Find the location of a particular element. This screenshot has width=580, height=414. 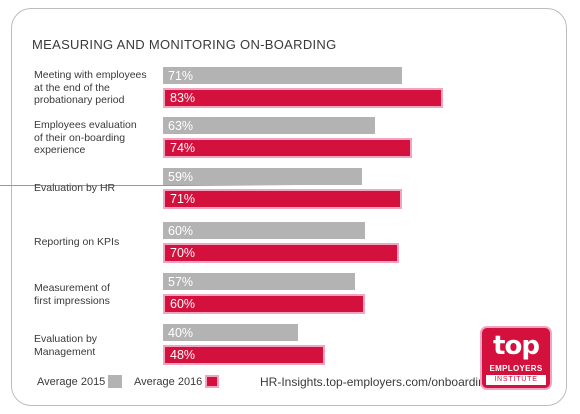

source-url: HR-Insights.top-employers.com/onboarding is located at coordinates (376, 382).